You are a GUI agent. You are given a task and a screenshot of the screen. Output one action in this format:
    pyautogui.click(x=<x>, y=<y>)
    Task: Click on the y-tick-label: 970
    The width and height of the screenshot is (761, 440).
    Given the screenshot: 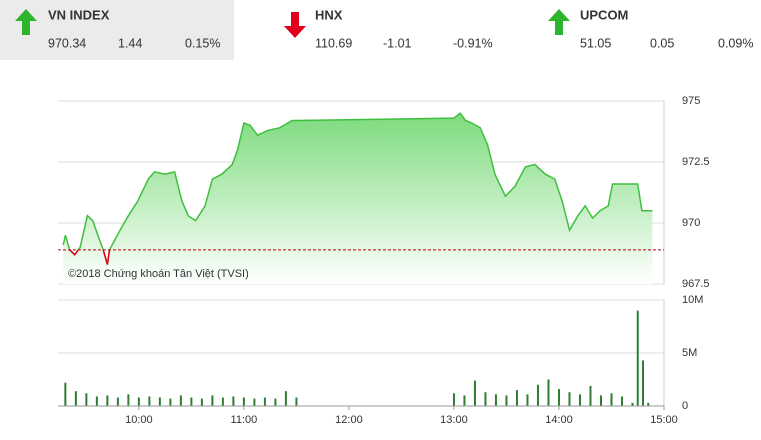 What is the action you would take?
    pyautogui.click(x=691, y=223)
    